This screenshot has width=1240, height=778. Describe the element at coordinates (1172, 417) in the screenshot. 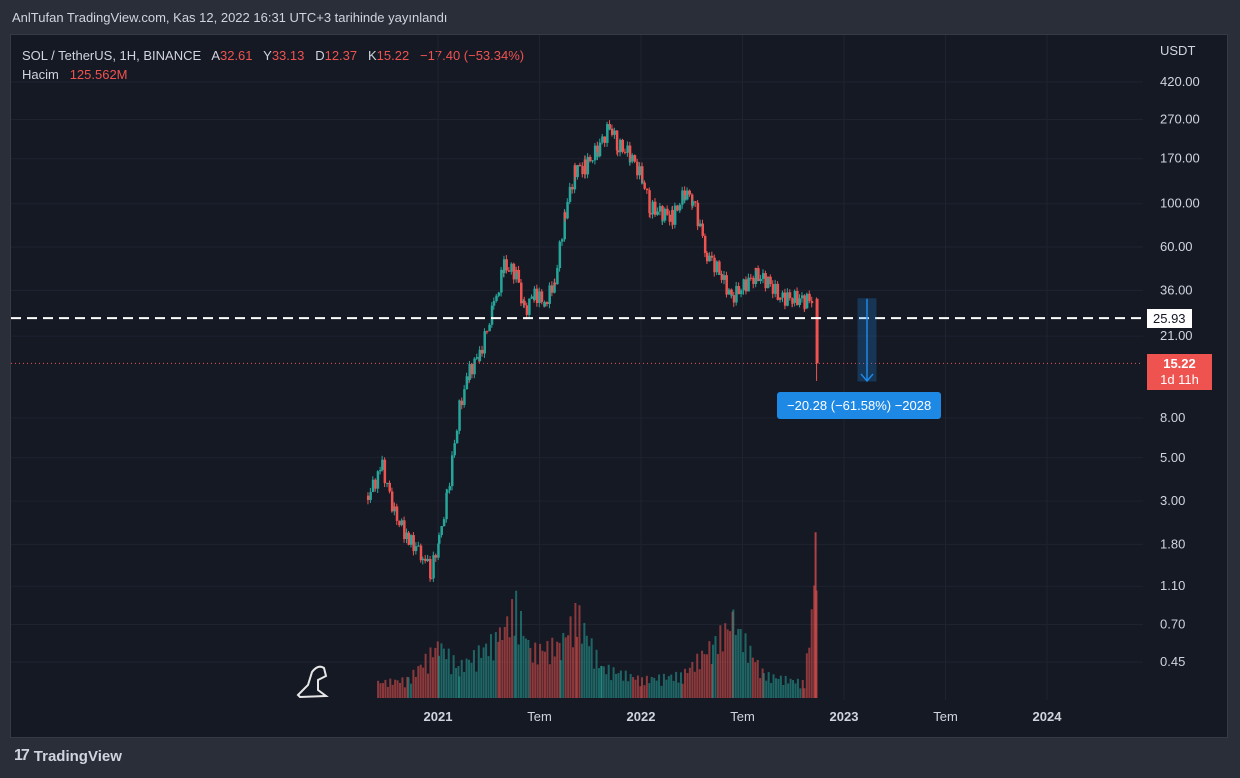

I see `y-tick-label: 8.00` at that location.